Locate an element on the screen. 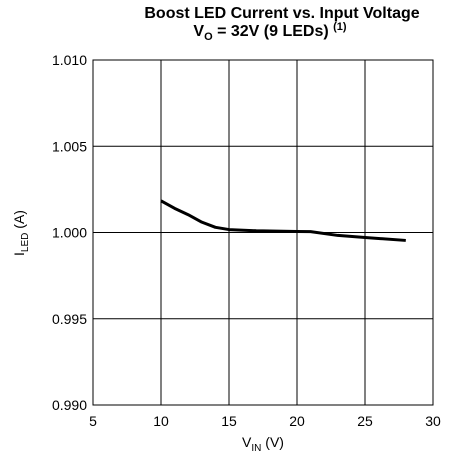 The height and width of the screenshot is (460, 469). chart-title: Boost LED Current vs. Input Voltage is located at coordinates (281, 13).